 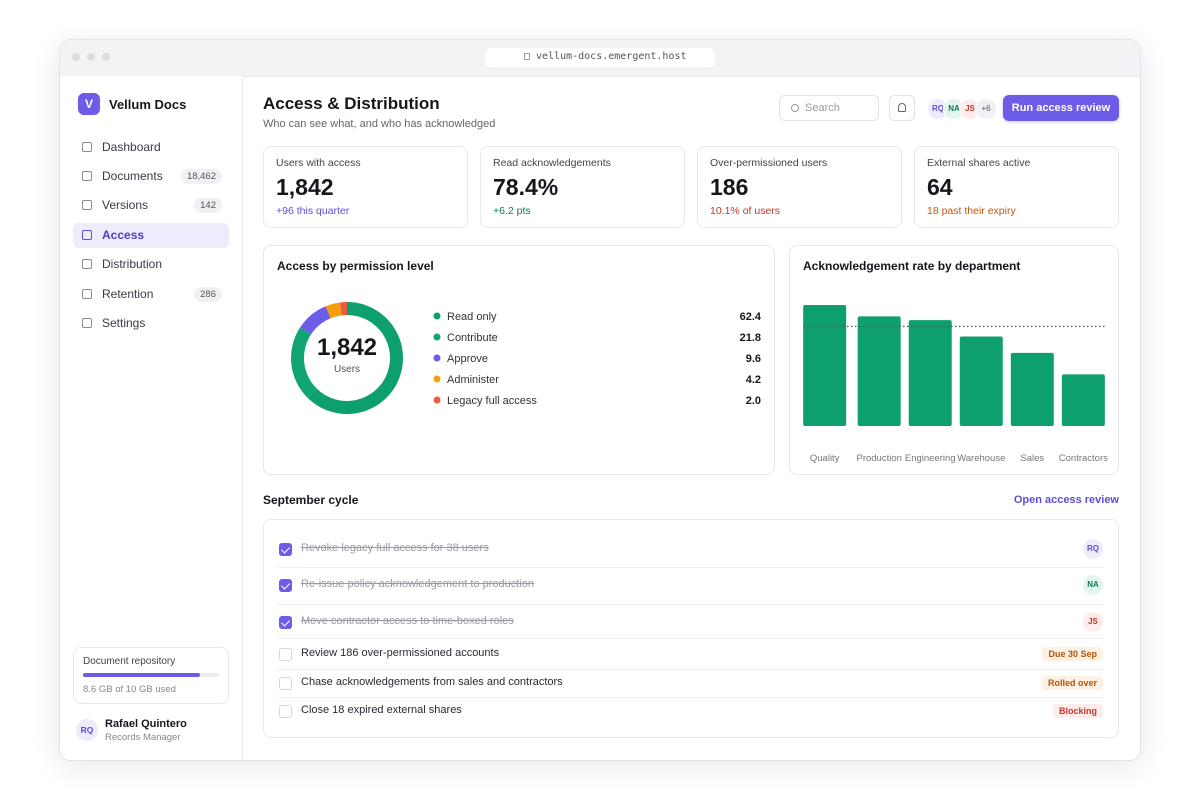 What do you see at coordinates (1093, 549) in the screenshot?
I see `assignee-avatar: RQ` at bounding box center [1093, 549].